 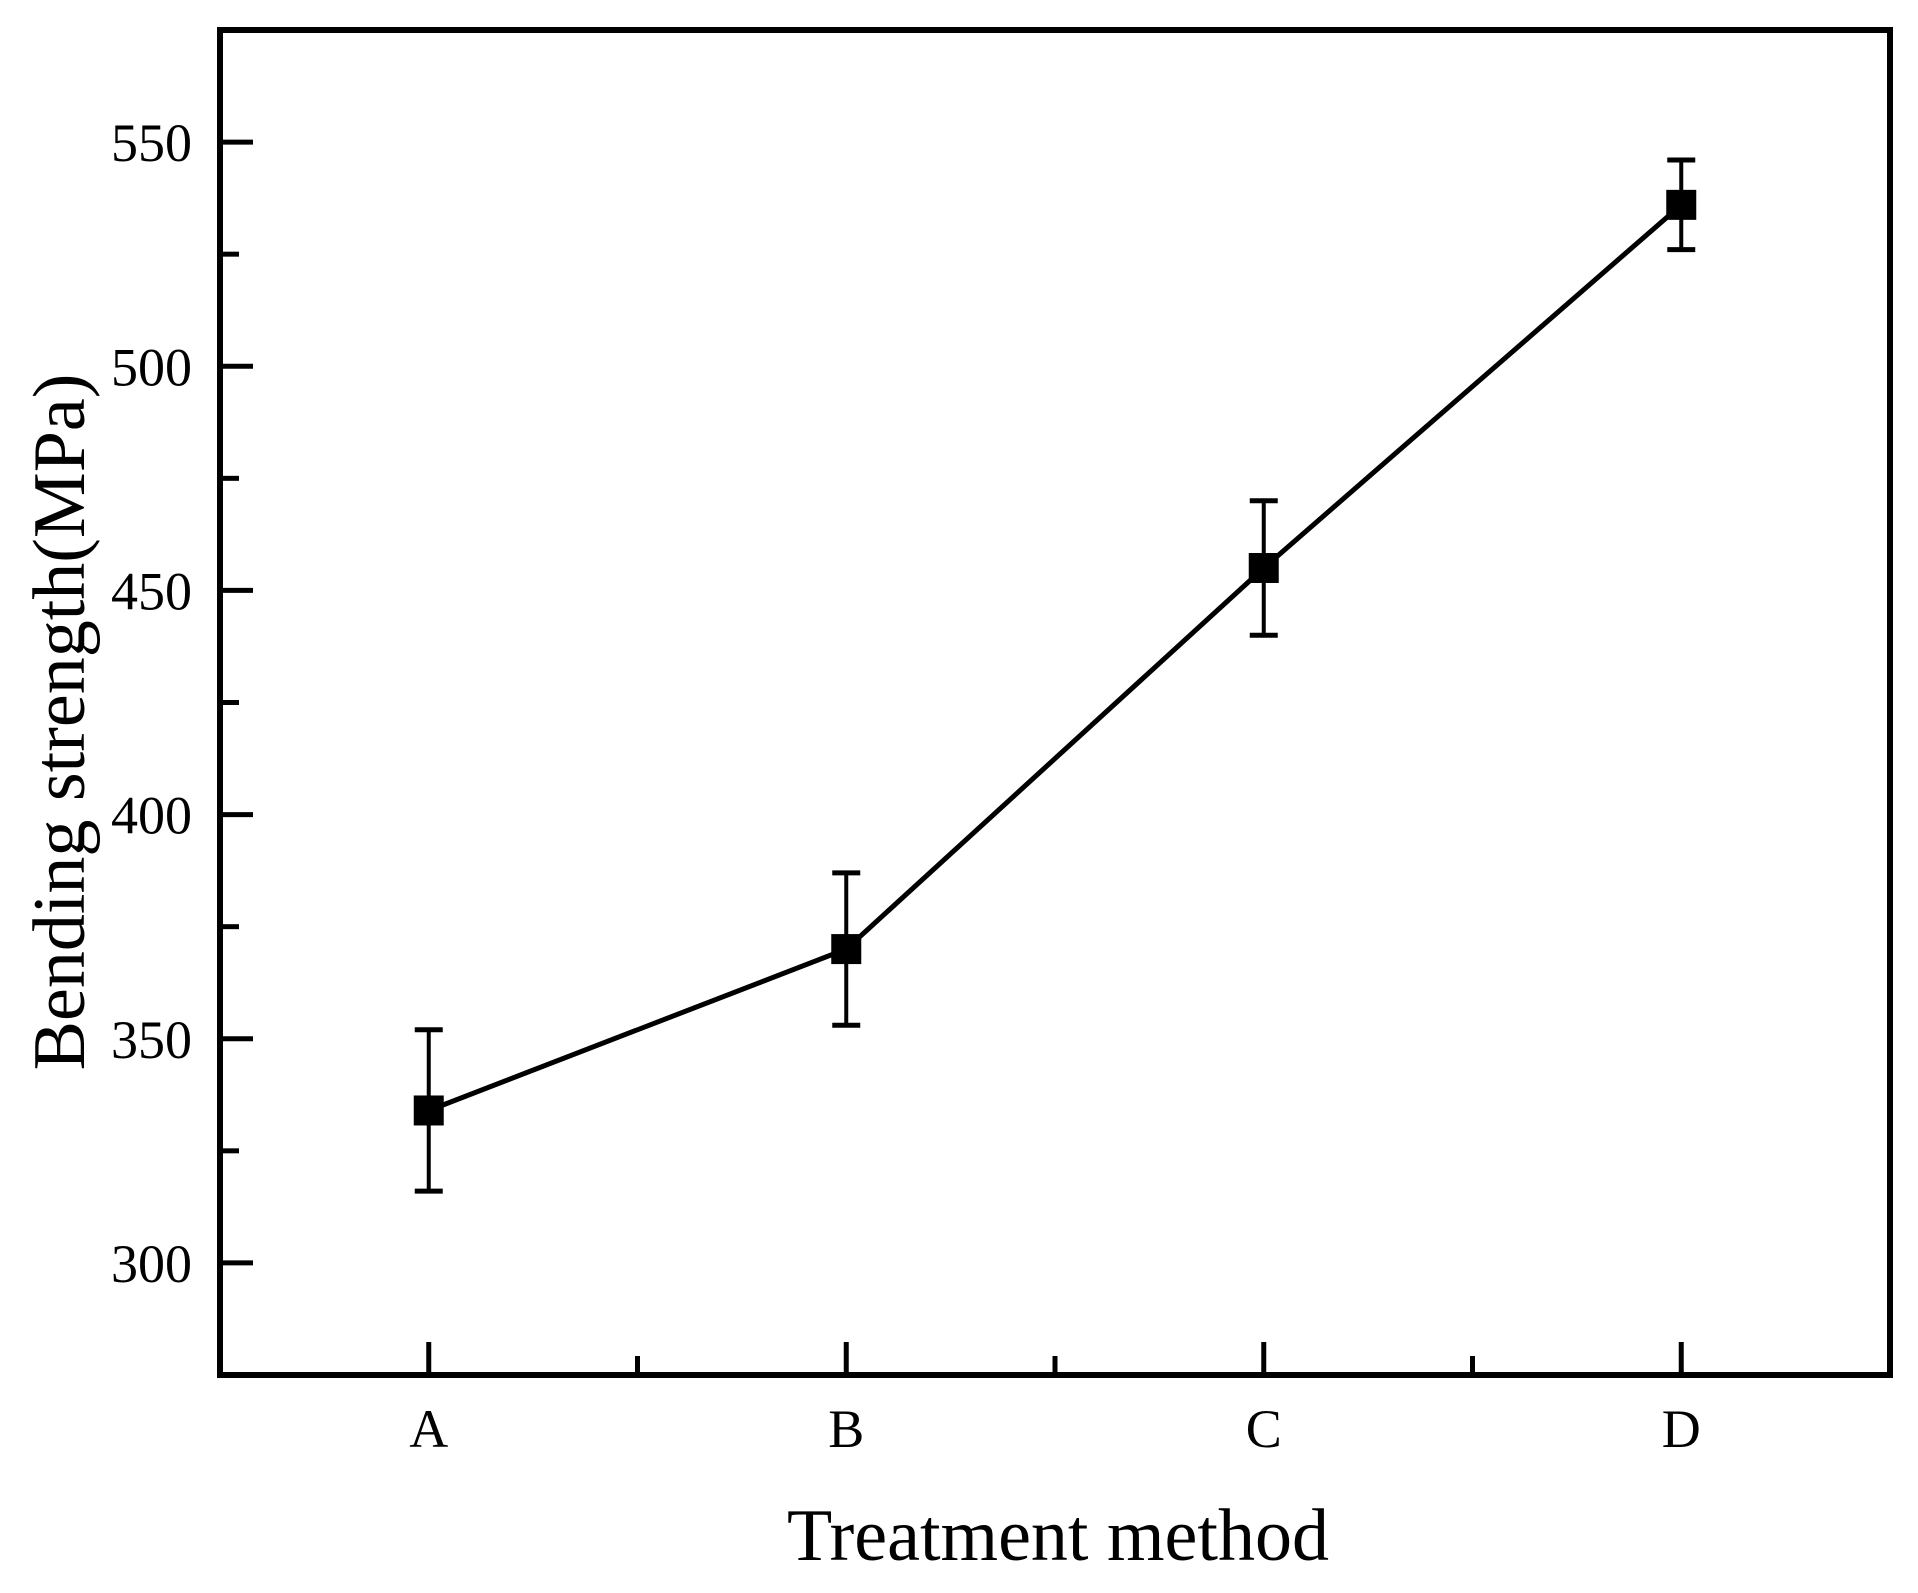 I want to click on x-axis-title: Treatment method, so click(x=1058, y=1536).